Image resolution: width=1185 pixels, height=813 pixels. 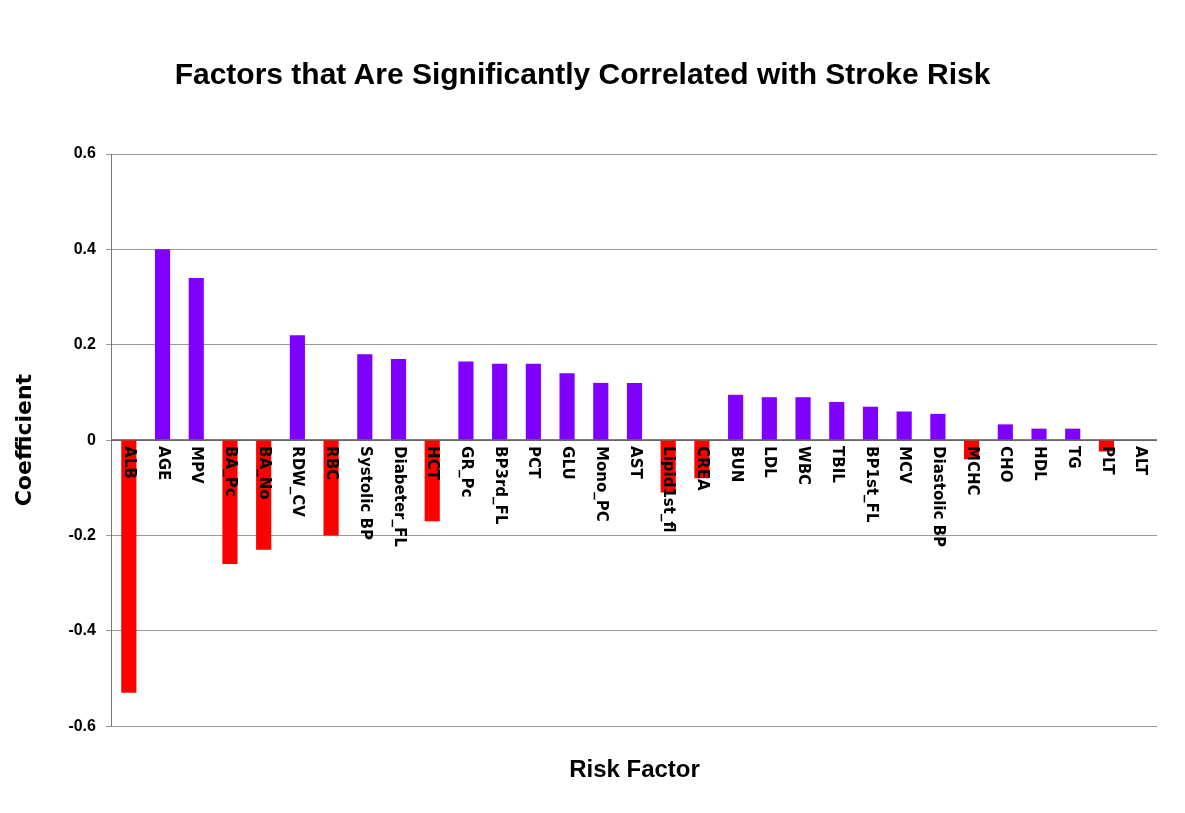 What do you see at coordinates (635, 463) in the screenshot?
I see `x-tick-label: AST` at bounding box center [635, 463].